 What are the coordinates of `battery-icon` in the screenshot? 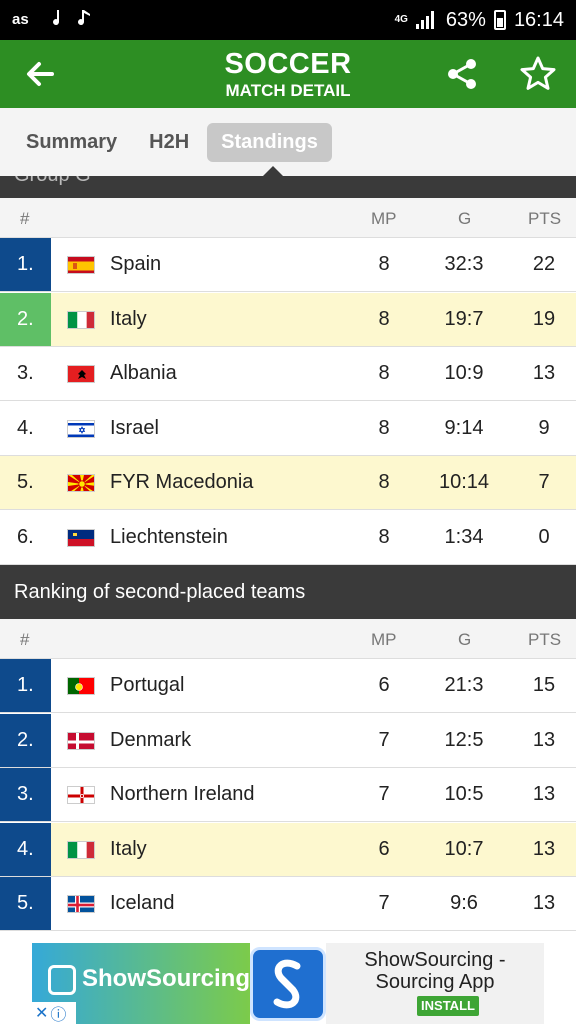 It's located at (499, 20).